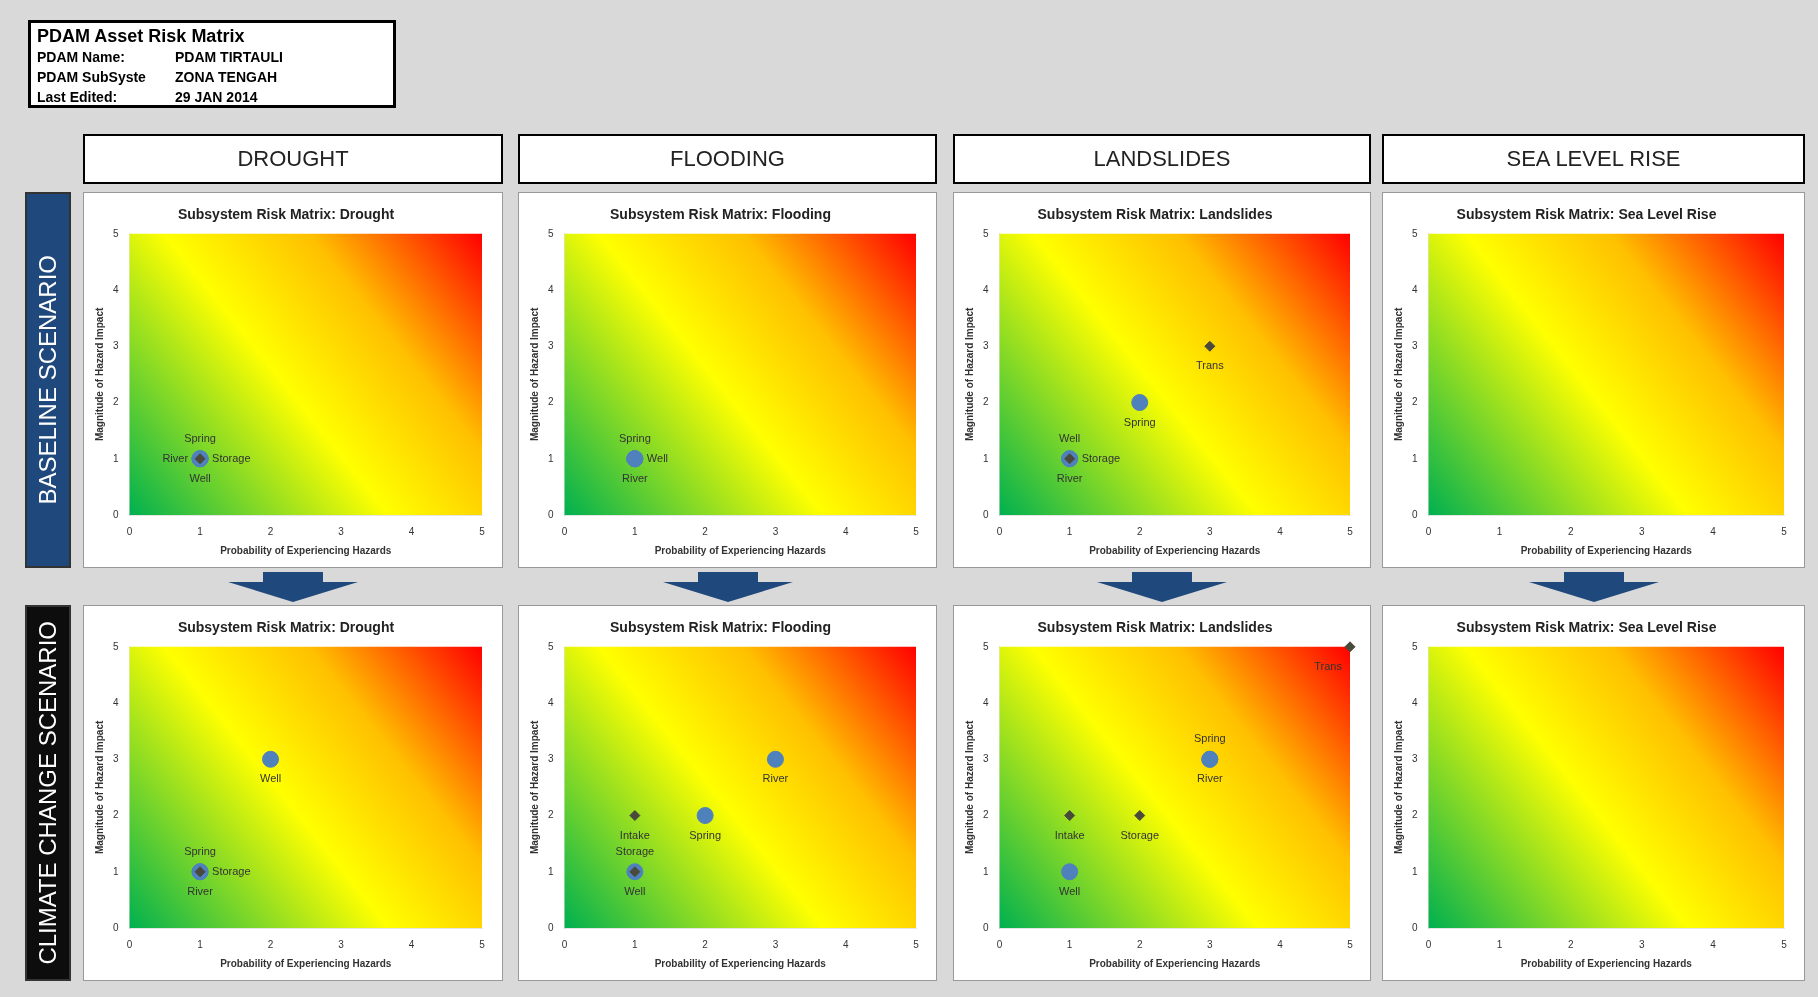 Image resolution: width=1818 pixels, height=997 pixels. Describe the element at coordinates (141, 36) in the screenshot. I see `text: PDAM Asset Risk Matrix` at that location.